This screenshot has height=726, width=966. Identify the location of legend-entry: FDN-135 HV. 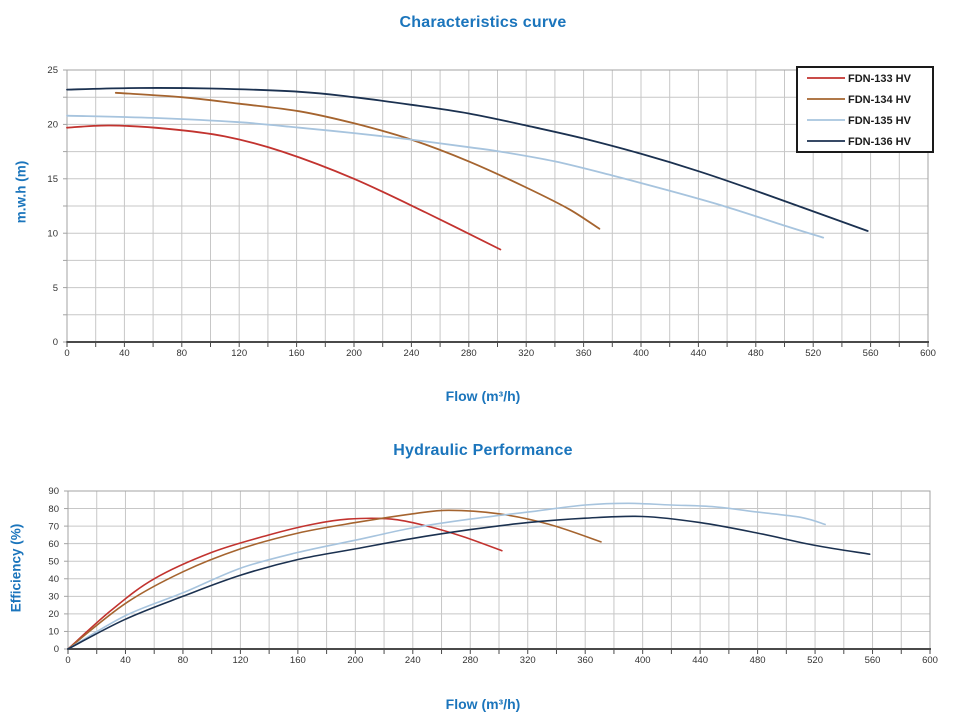
(859, 121).